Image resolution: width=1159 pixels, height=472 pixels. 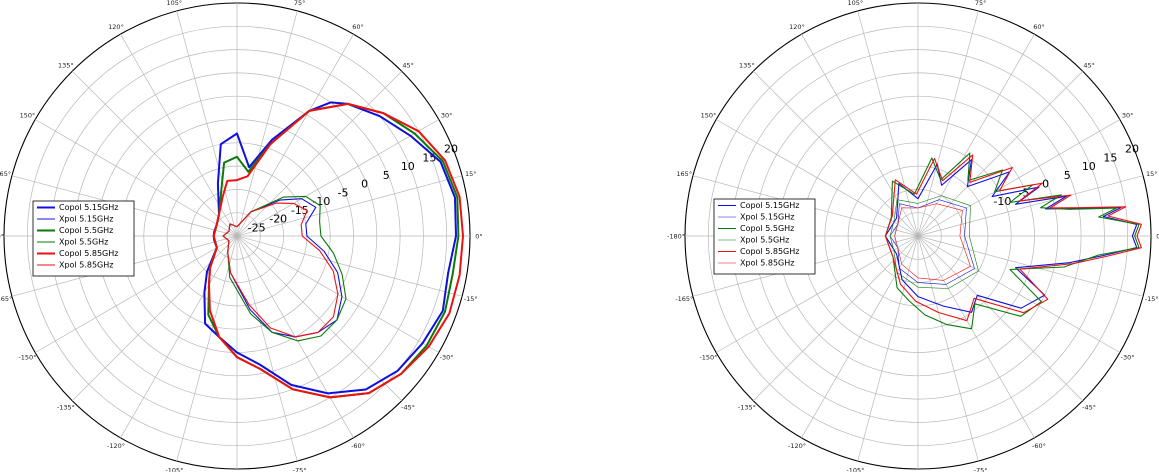 I want to click on radial-tick-label: -10, so click(x=321, y=201).